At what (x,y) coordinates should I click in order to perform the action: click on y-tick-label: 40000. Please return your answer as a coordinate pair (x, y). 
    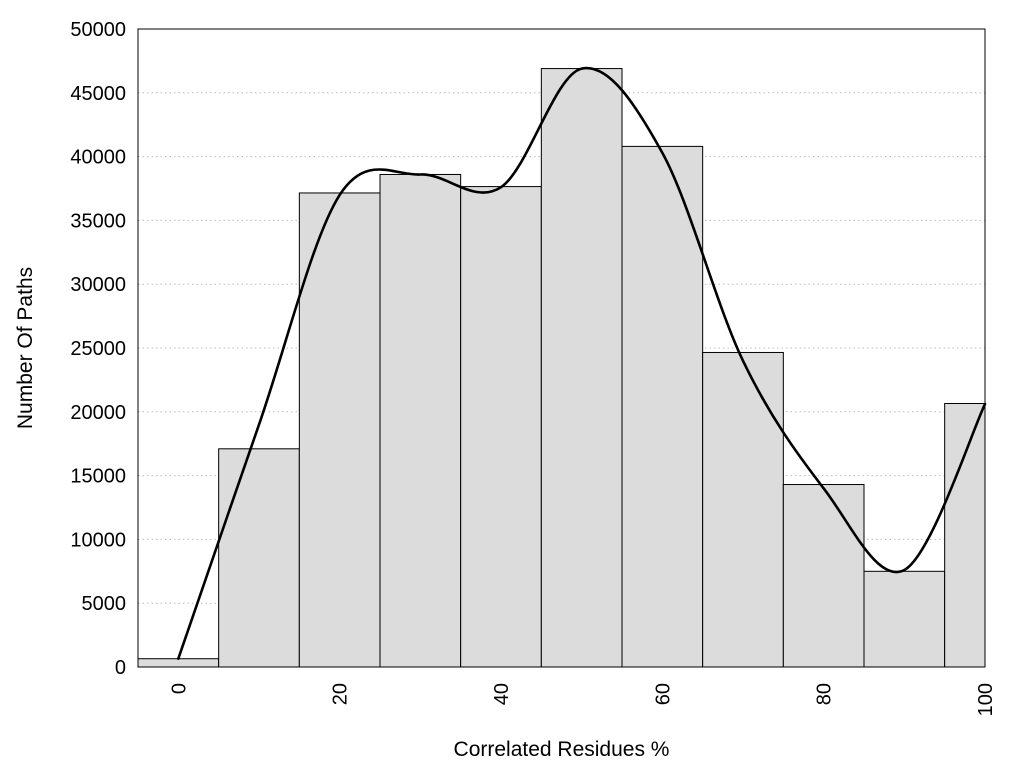
    Looking at the image, I should click on (98, 158).